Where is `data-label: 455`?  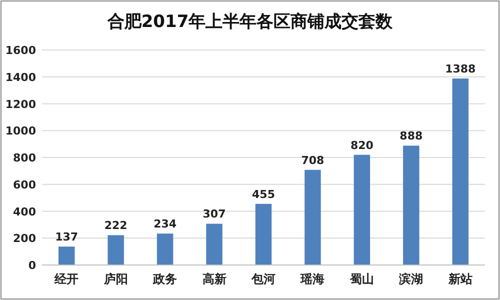 data-label: 455 is located at coordinates (263, 194).